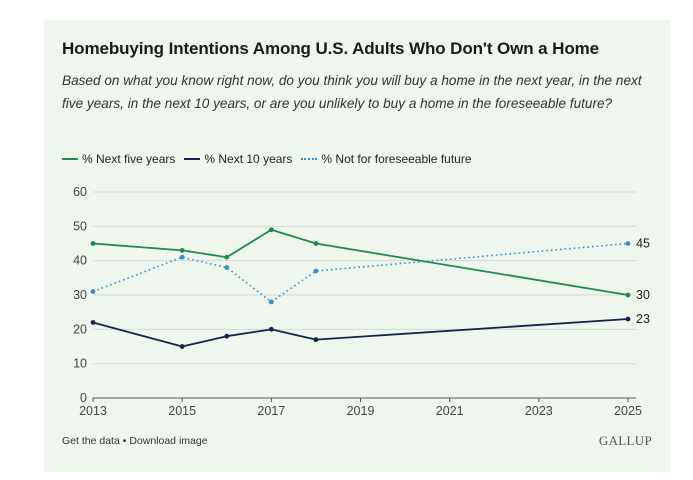 This screenshot has height=480, width=693. Describe the element at coordinates (168, 441) in the screenshot. I see `download-image-link: Download image` at that location.